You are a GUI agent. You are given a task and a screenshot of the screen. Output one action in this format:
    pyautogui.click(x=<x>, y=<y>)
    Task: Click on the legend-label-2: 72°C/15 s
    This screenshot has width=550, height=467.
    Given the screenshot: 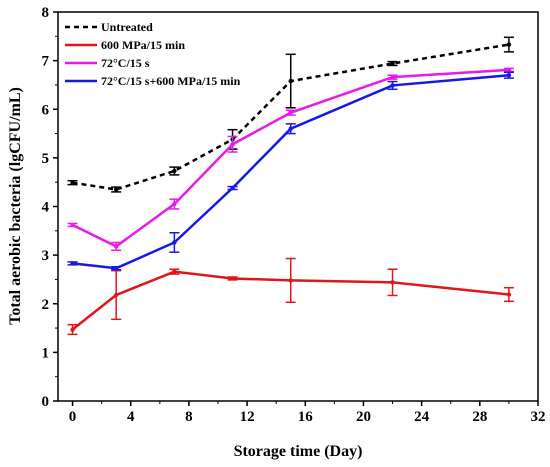 What is the action you would take?
    pyautogui.click(x=125, y=63)
    